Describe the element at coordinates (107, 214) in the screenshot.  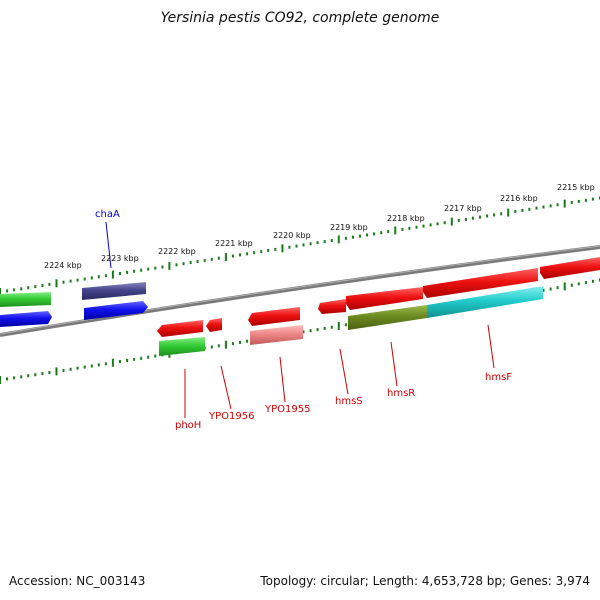
I see `gene-label-chaA: chaA` at that location.